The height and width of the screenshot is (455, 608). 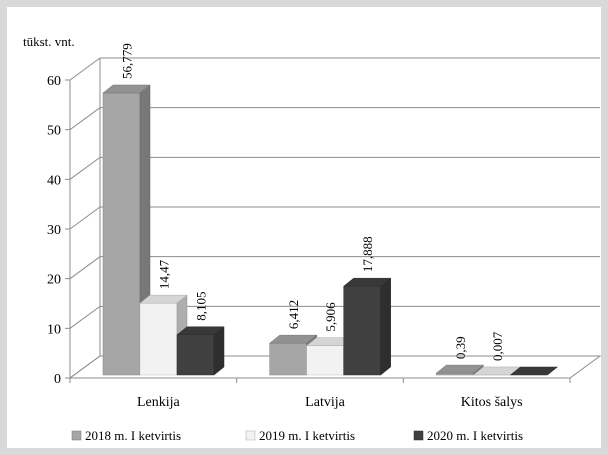 What do you see at coordinates (325, 402) in the screenshot?
I see `x-category-label: Latvija` at bounding box center [325, 402].